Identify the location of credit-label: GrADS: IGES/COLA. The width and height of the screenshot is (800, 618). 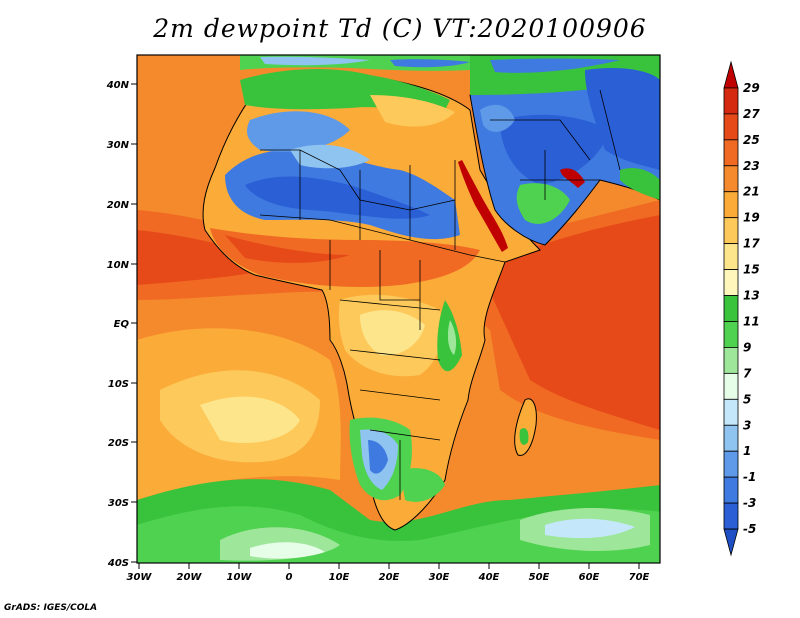
(51, 608).